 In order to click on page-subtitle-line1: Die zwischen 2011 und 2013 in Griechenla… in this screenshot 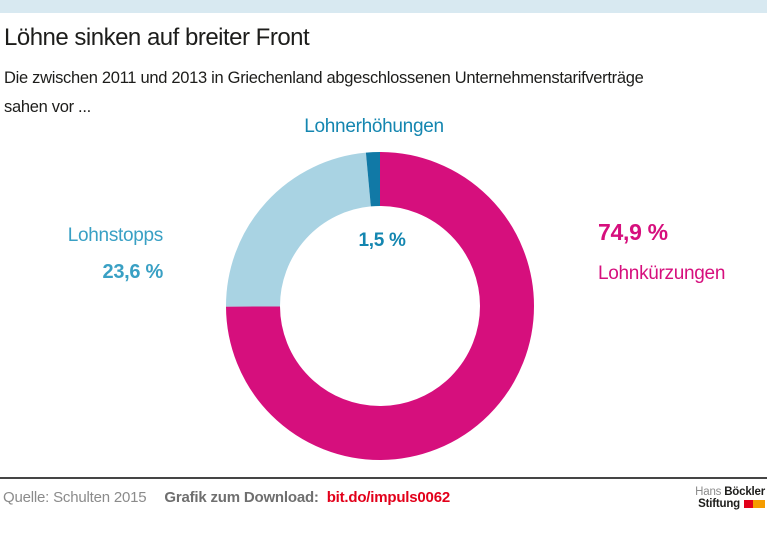, I will do `click(324, 78)`.